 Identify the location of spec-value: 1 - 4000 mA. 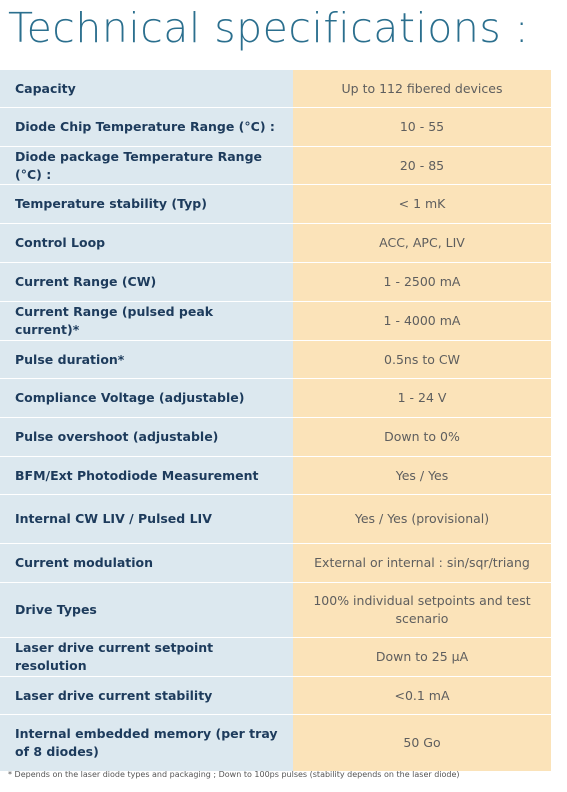
(422, 321).